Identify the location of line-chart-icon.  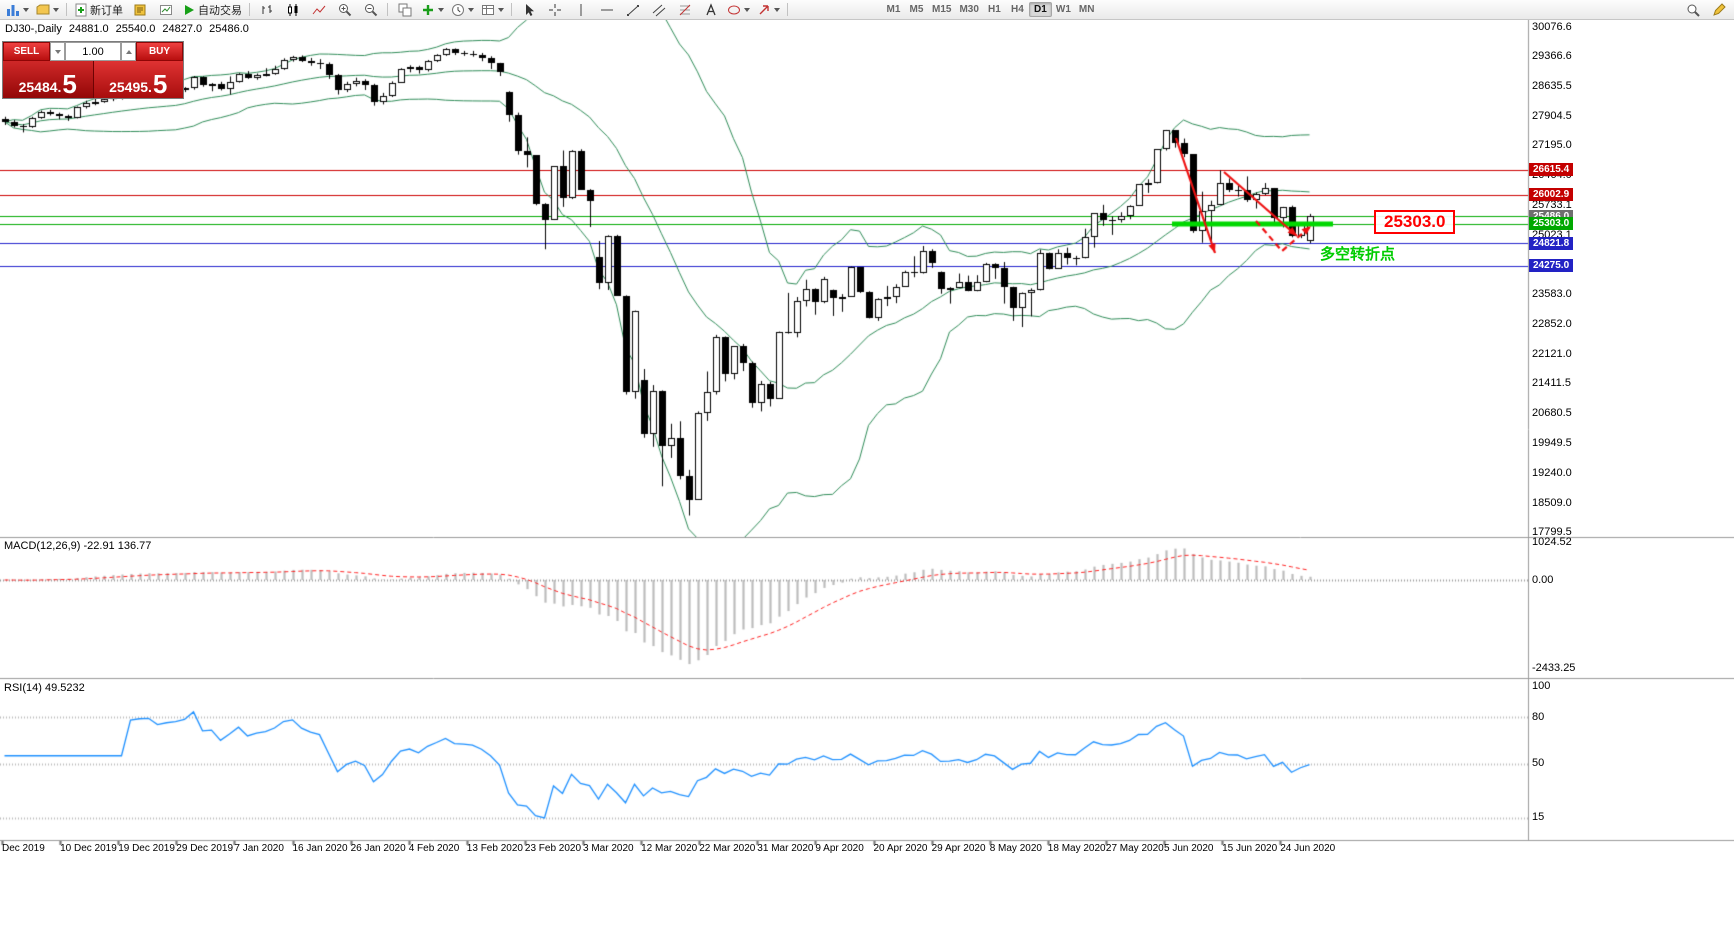
(318, 9).